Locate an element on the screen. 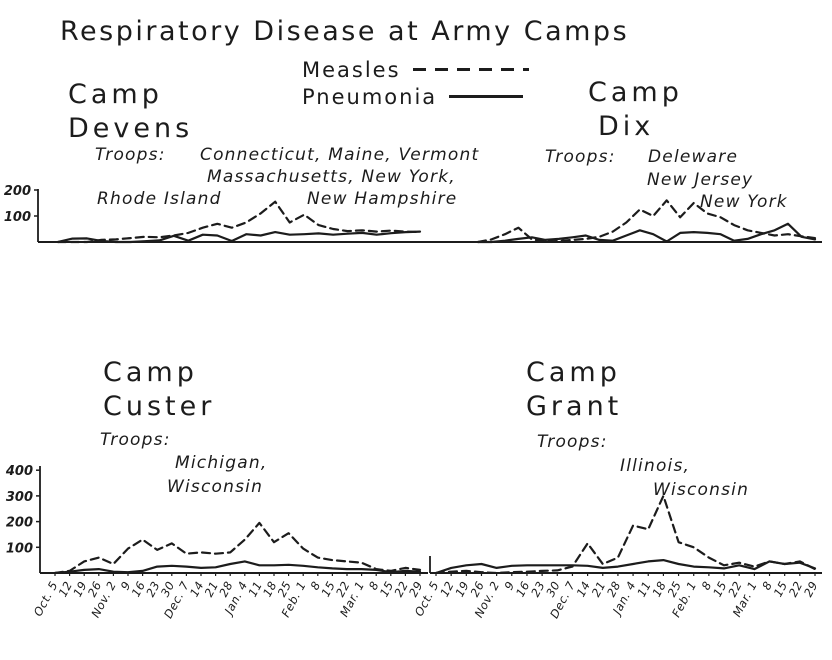 The height and width of the screenshot is (660, 832). grant-troops-line1: Illinois, is located at coordinates (655, 466).